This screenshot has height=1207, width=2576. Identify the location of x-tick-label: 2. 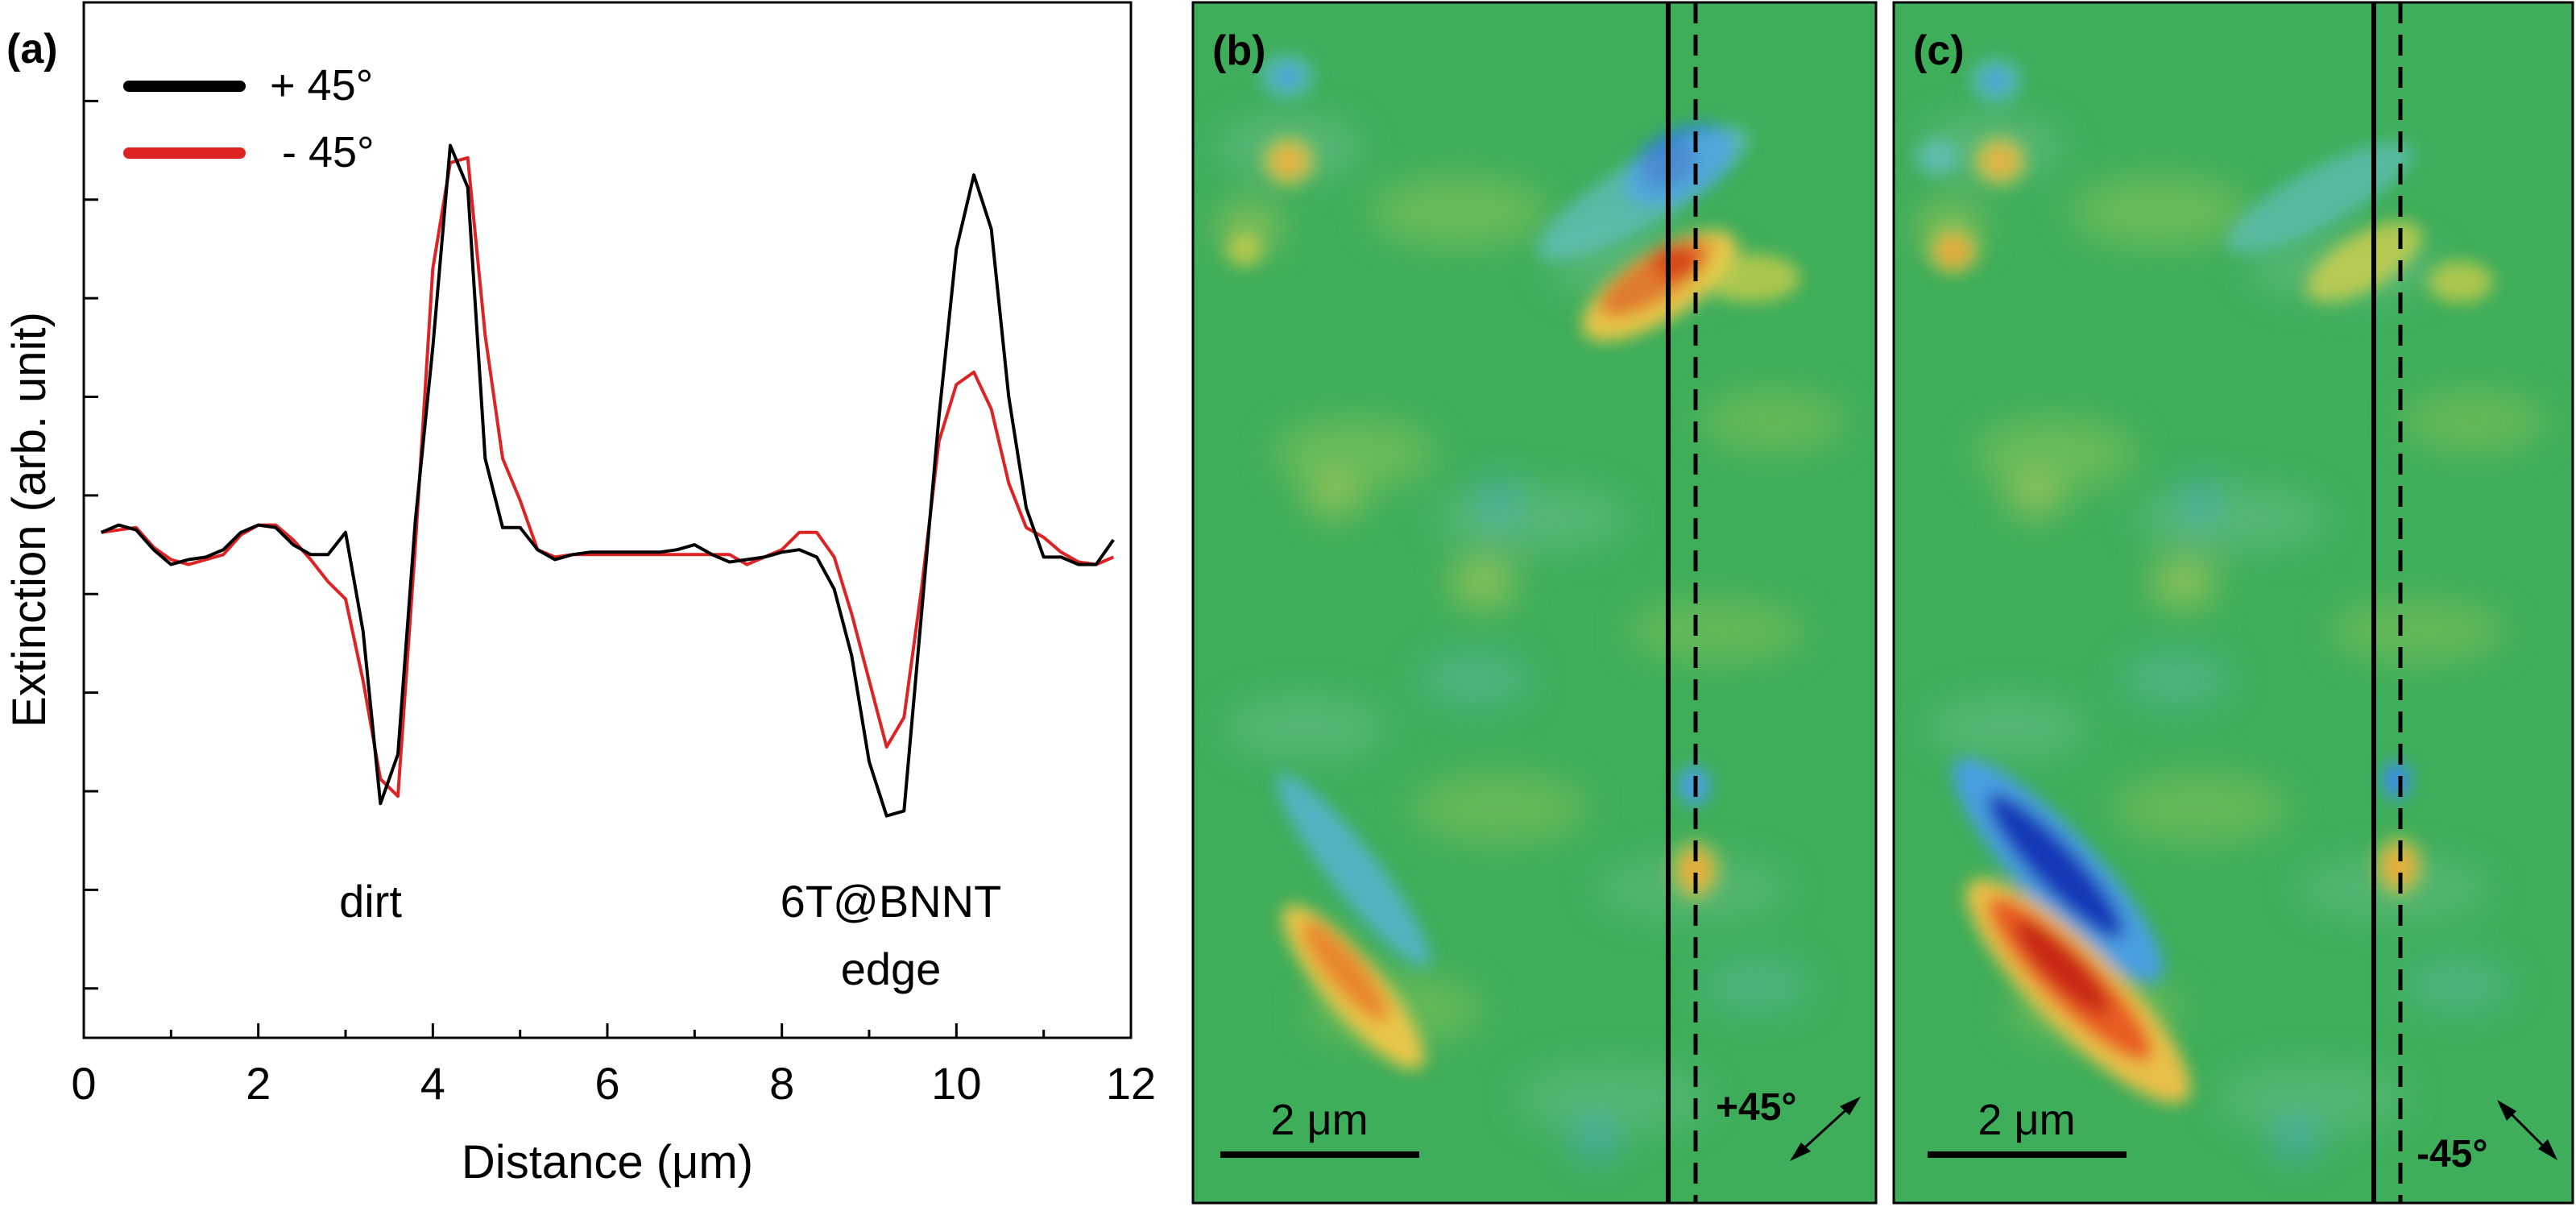
(258, 1083).